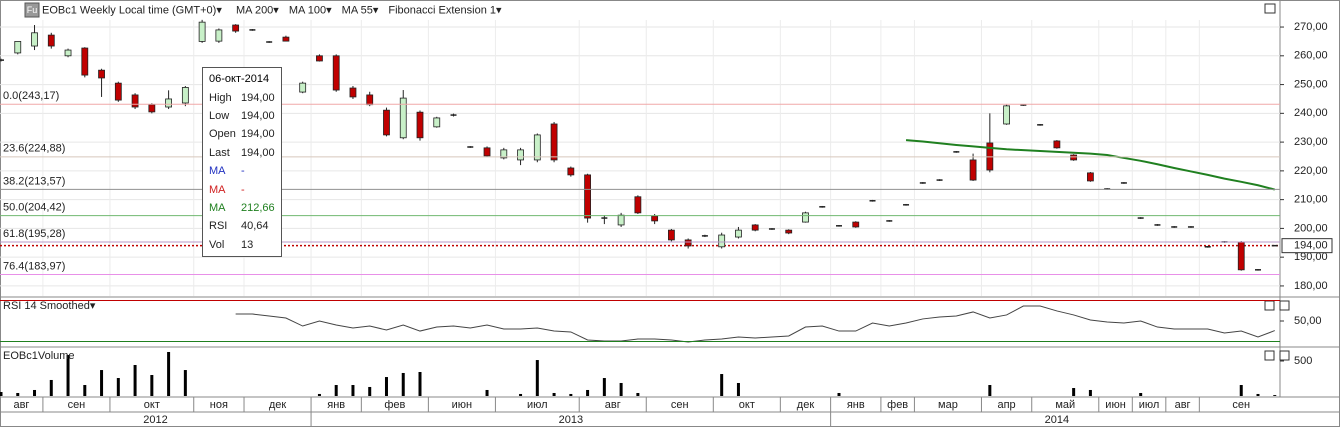  I want to click on tooltip-date: 06-окт-2014, so click(239, 79).